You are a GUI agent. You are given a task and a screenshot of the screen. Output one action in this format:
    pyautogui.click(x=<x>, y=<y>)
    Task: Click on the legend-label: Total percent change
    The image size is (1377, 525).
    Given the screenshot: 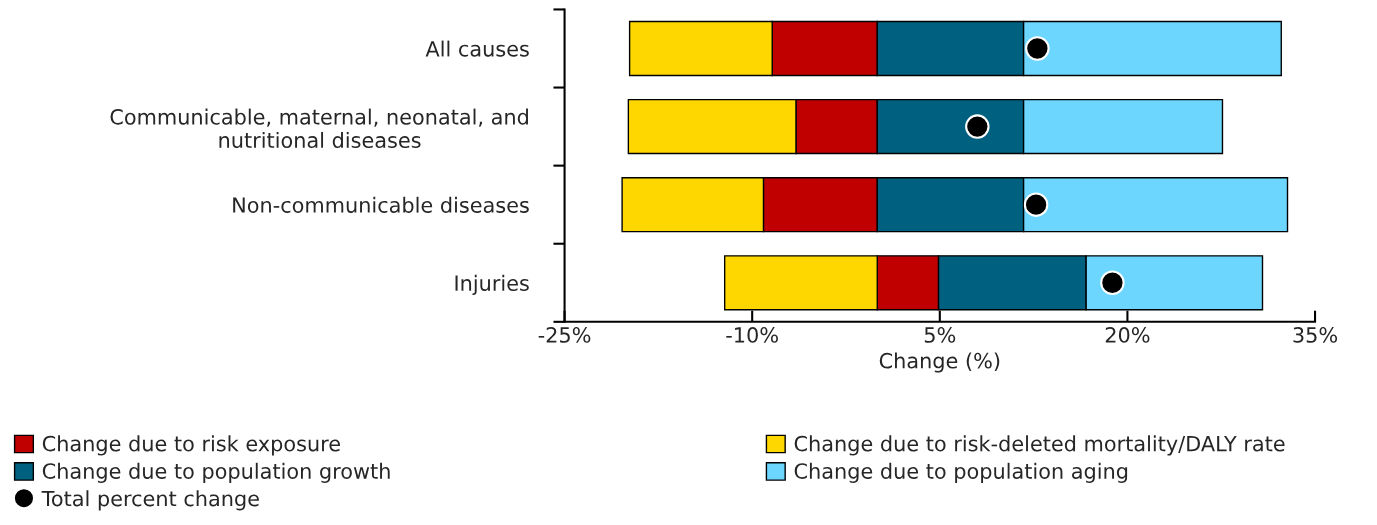 What is the action you would take?
    pyautogui.click(x=150, y=500)
    